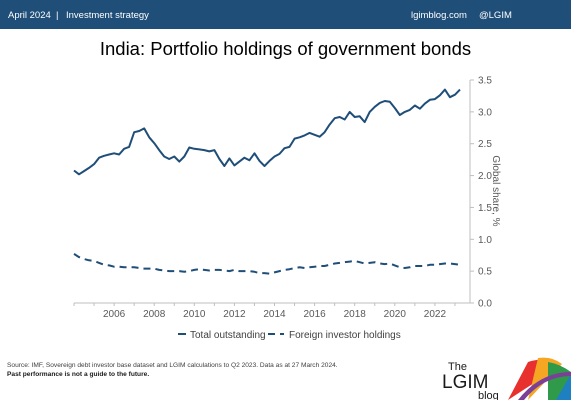 The image size is (571, 400). I want to click on logo-the: The, so click(457, 367).